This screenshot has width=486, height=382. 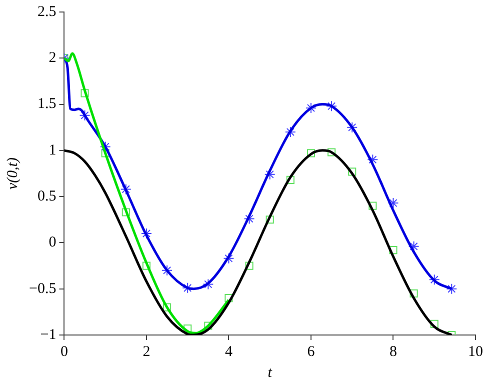 I want to click on x-tick-label: 8, so click(x=393, y=352).